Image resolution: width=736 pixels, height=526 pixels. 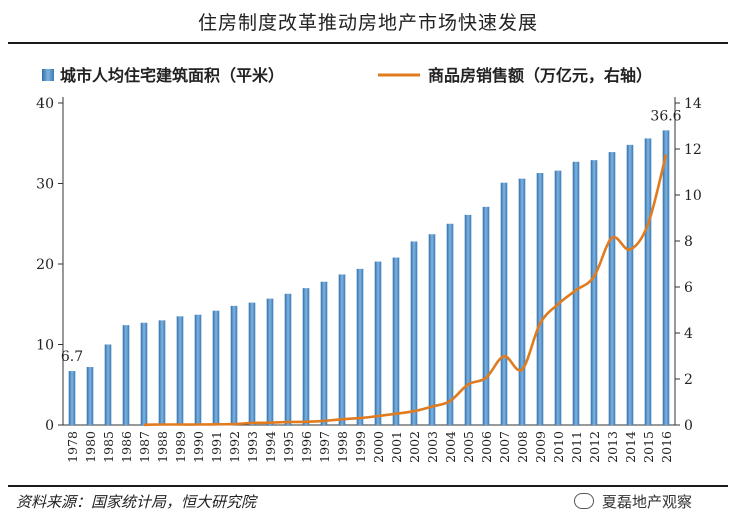 I want to click on x-tick-label: 2014, so click(x=630, y=447).